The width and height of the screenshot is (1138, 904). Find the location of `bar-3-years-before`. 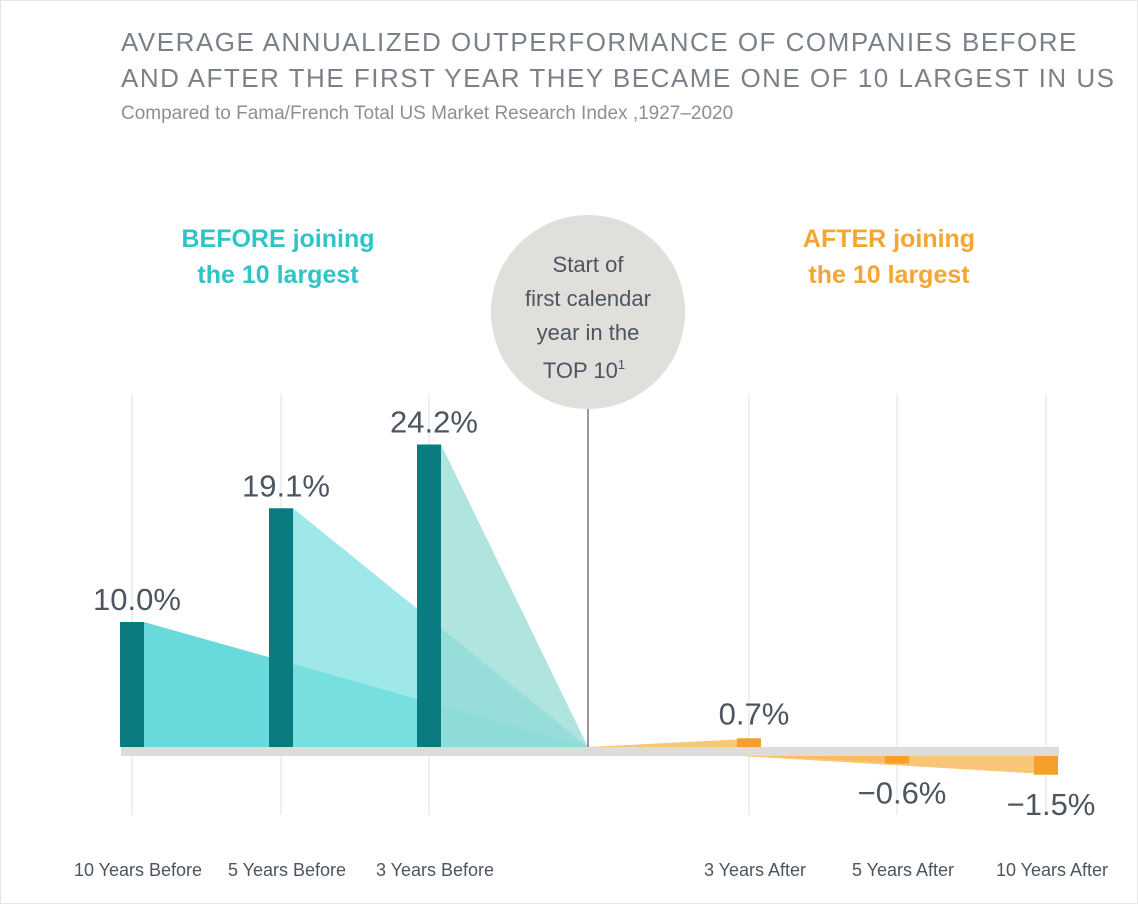

bar-3-years-before is located at coordinates (429, 595).